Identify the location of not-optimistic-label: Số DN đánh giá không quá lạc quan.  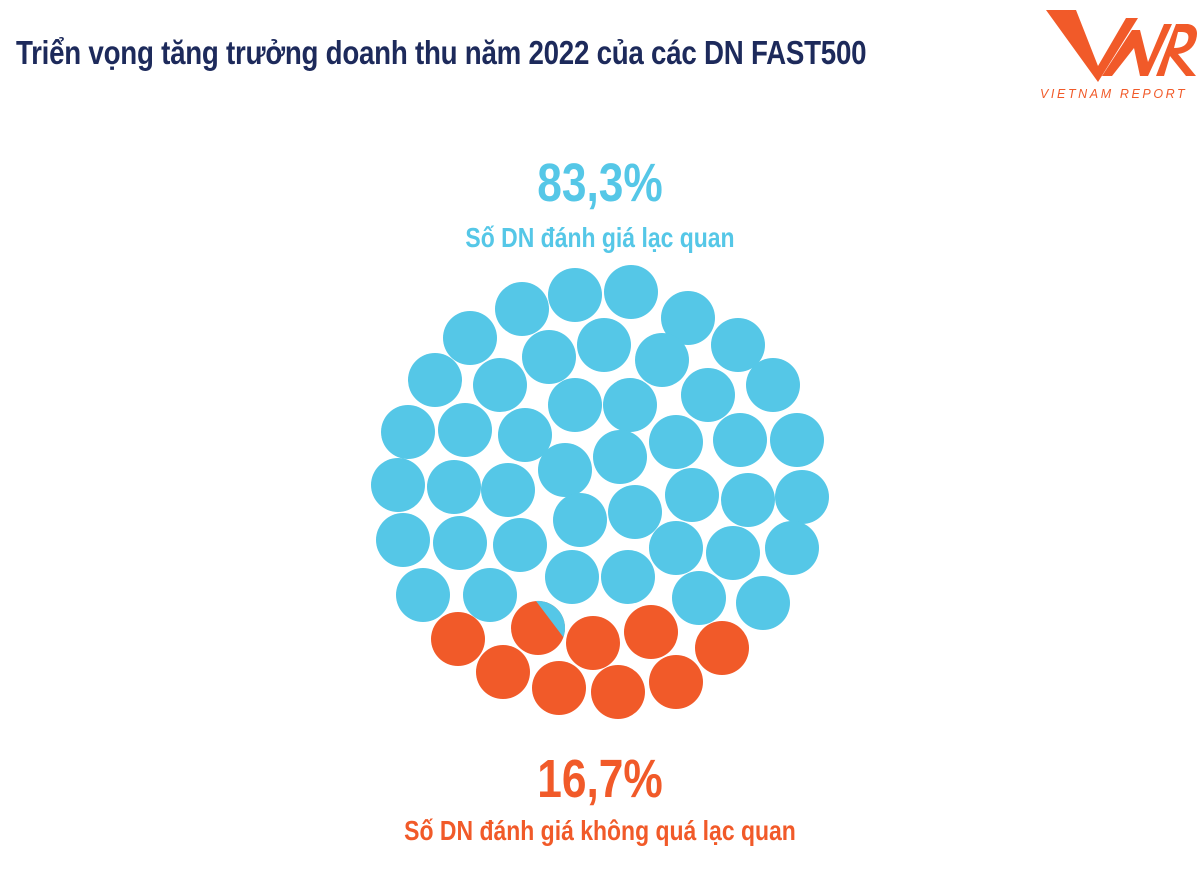
(600, 830).